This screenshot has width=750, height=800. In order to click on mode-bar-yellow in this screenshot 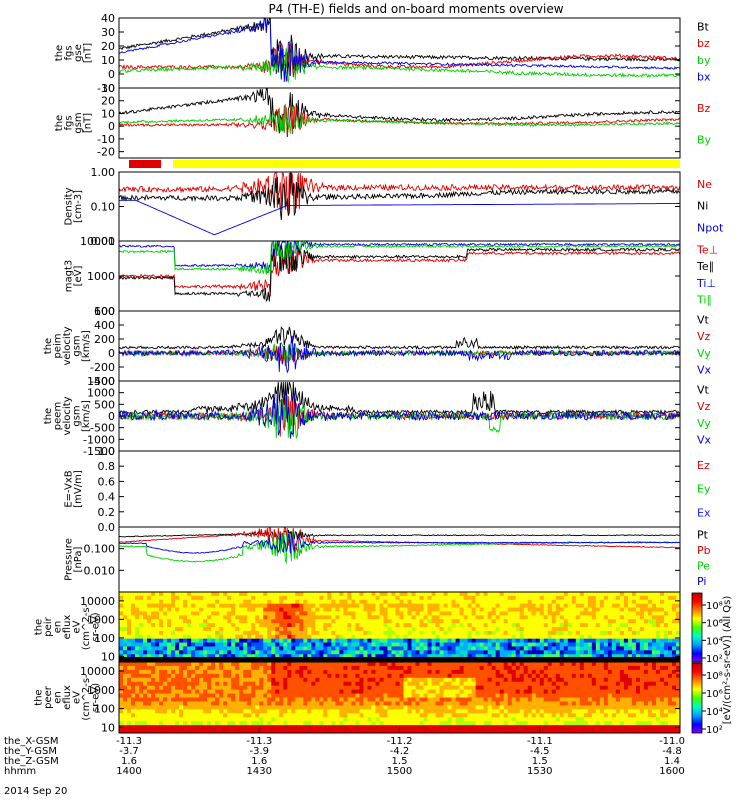, I will do `click(426, 164)`.